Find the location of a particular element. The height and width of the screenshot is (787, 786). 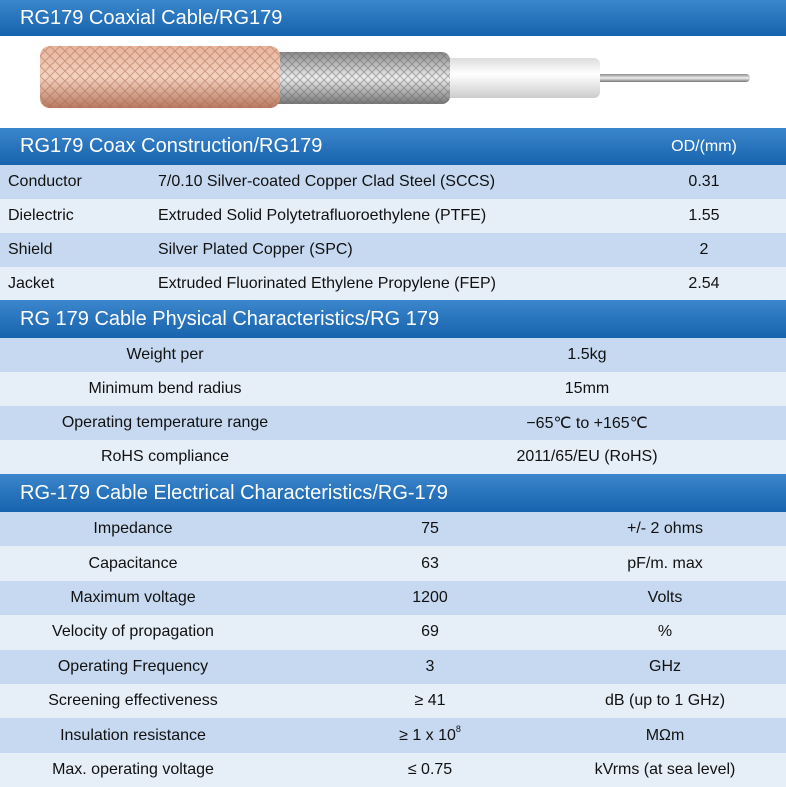

cell: Conductor is located at coordinates (45, 182).